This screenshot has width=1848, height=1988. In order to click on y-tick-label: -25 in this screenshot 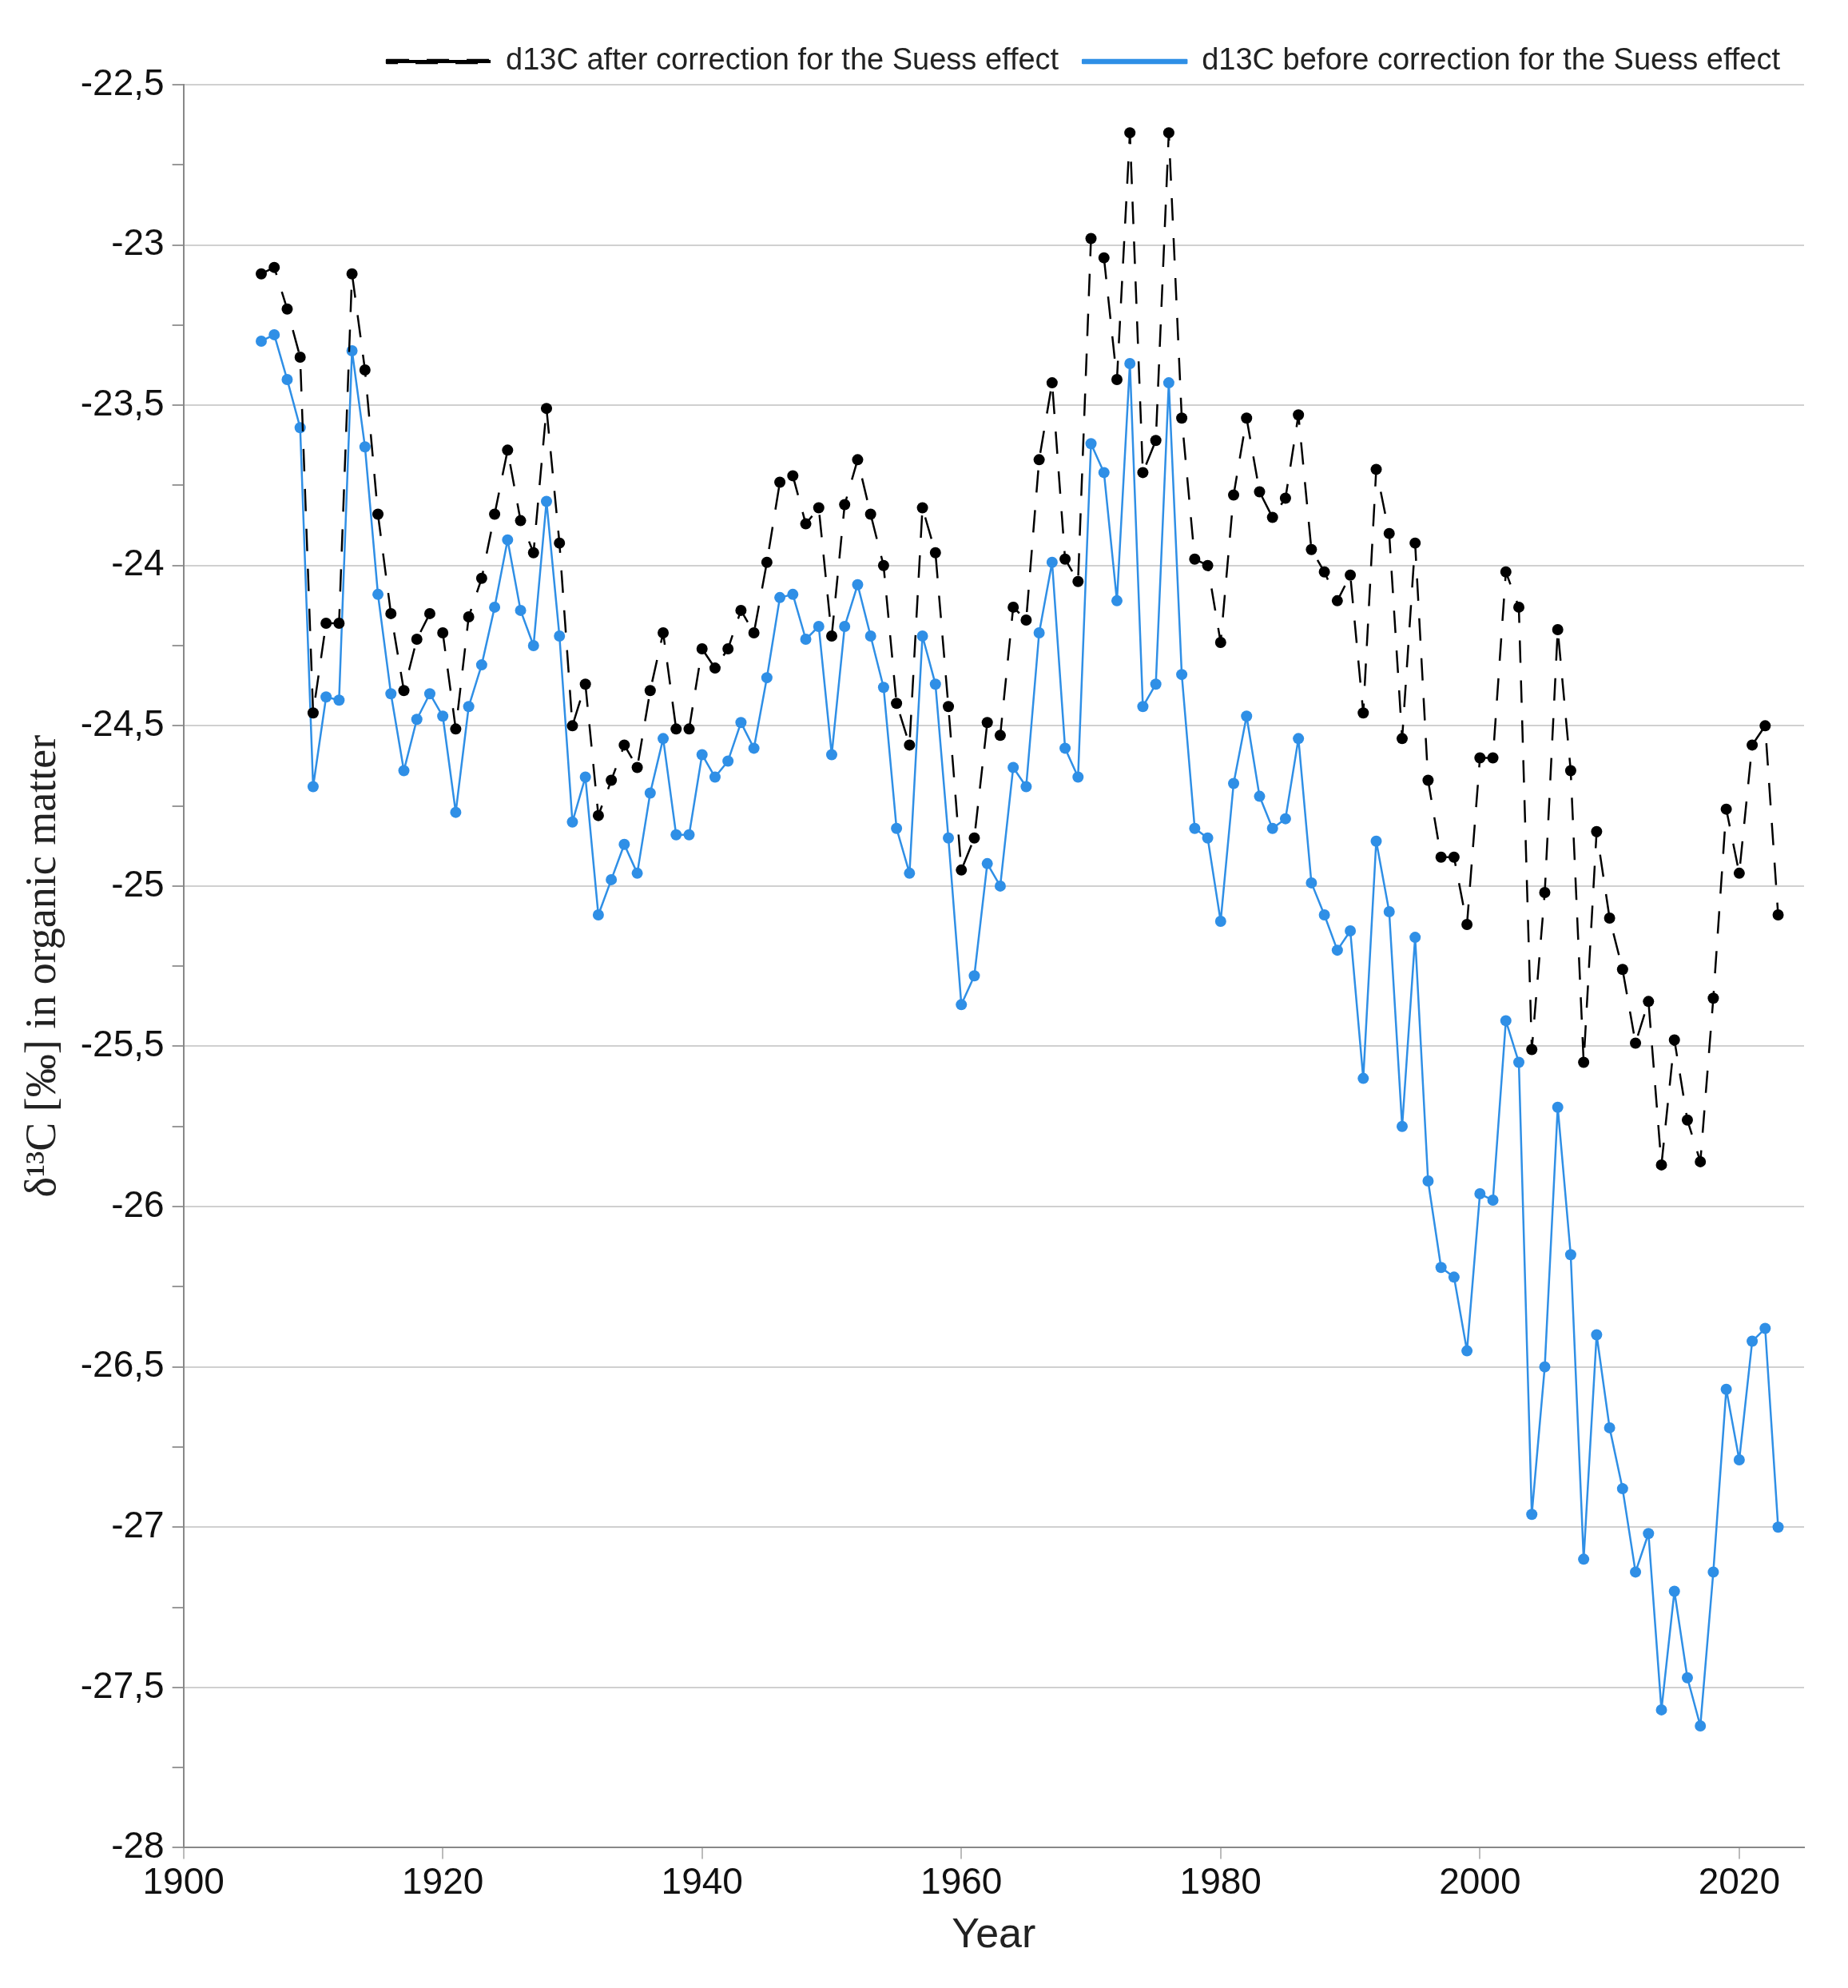, I will do `click(138, 883)`.